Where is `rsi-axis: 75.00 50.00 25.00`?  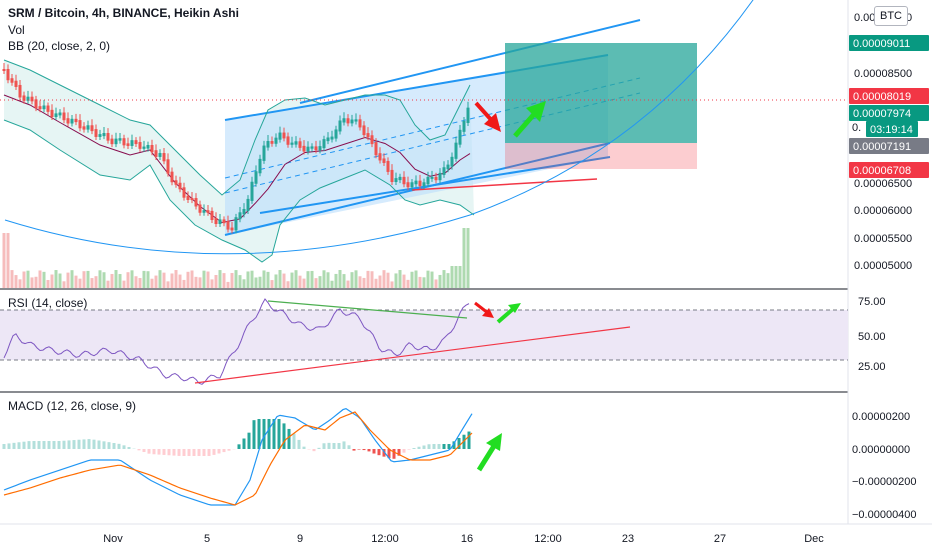
rsi-axis: 75.00 50.00 25.00 is located at coordinates (872, 334).